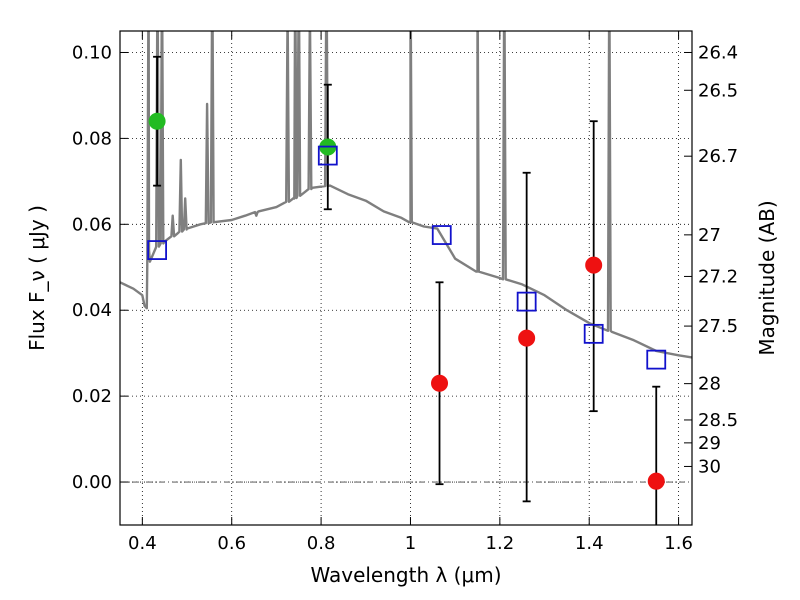 The height and width of the screenshot is (600, 800). I want to click on x-tick-label: 1.2, so click(500, 543).